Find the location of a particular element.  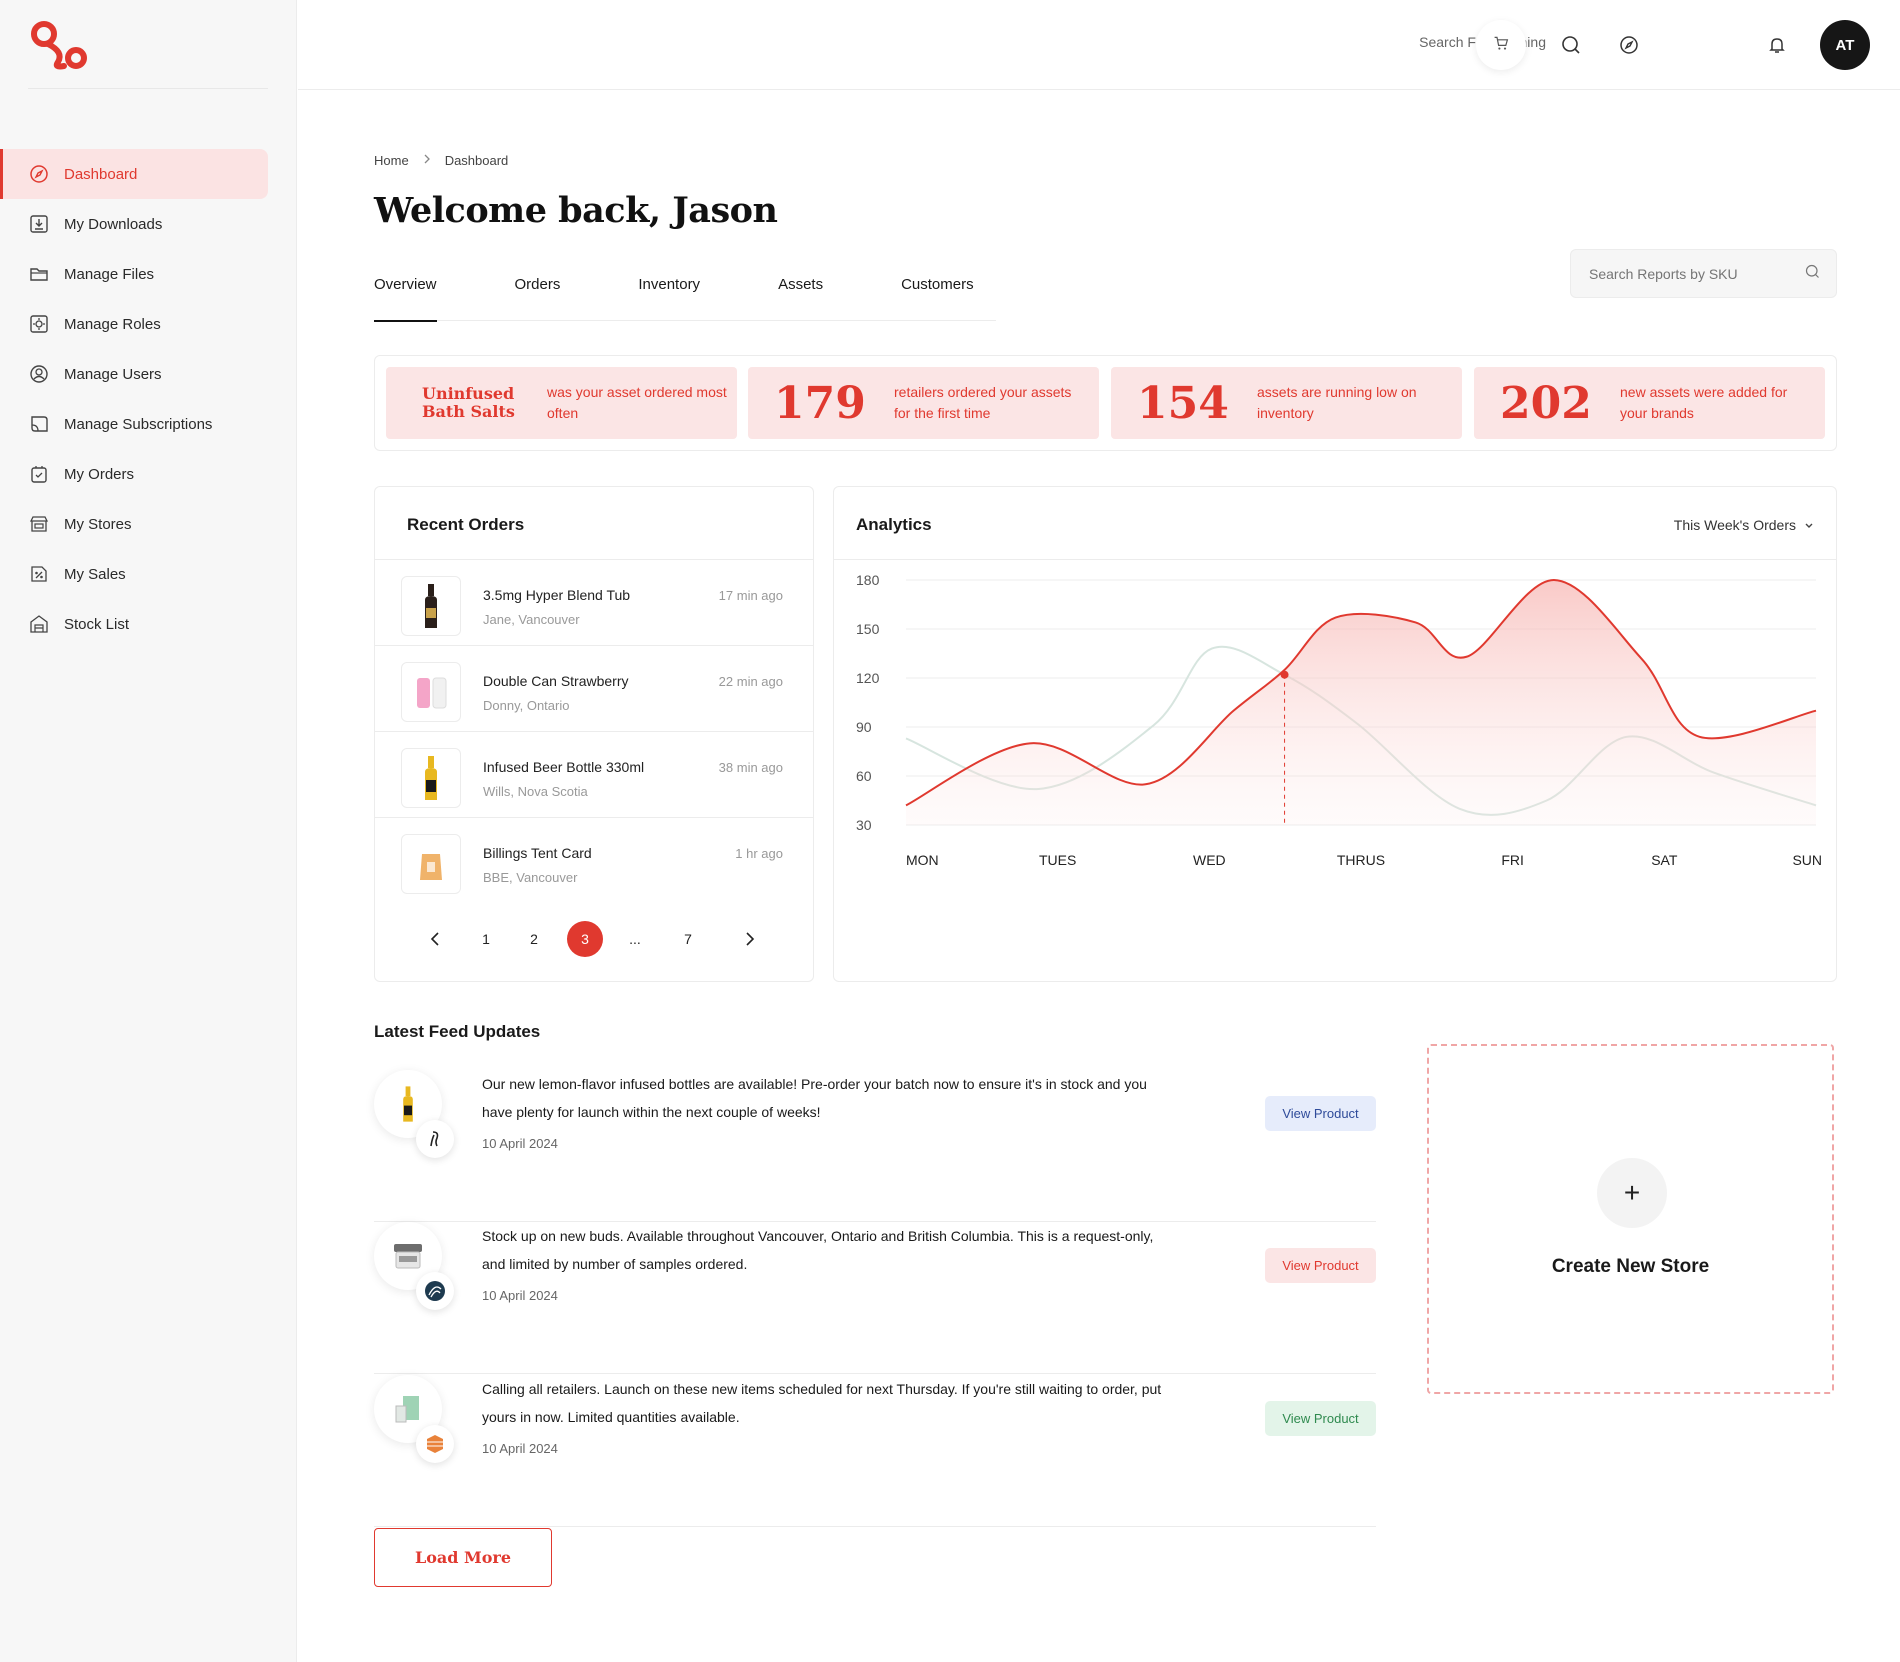

page-button-current: 3 is located at coordinates (585, 939).